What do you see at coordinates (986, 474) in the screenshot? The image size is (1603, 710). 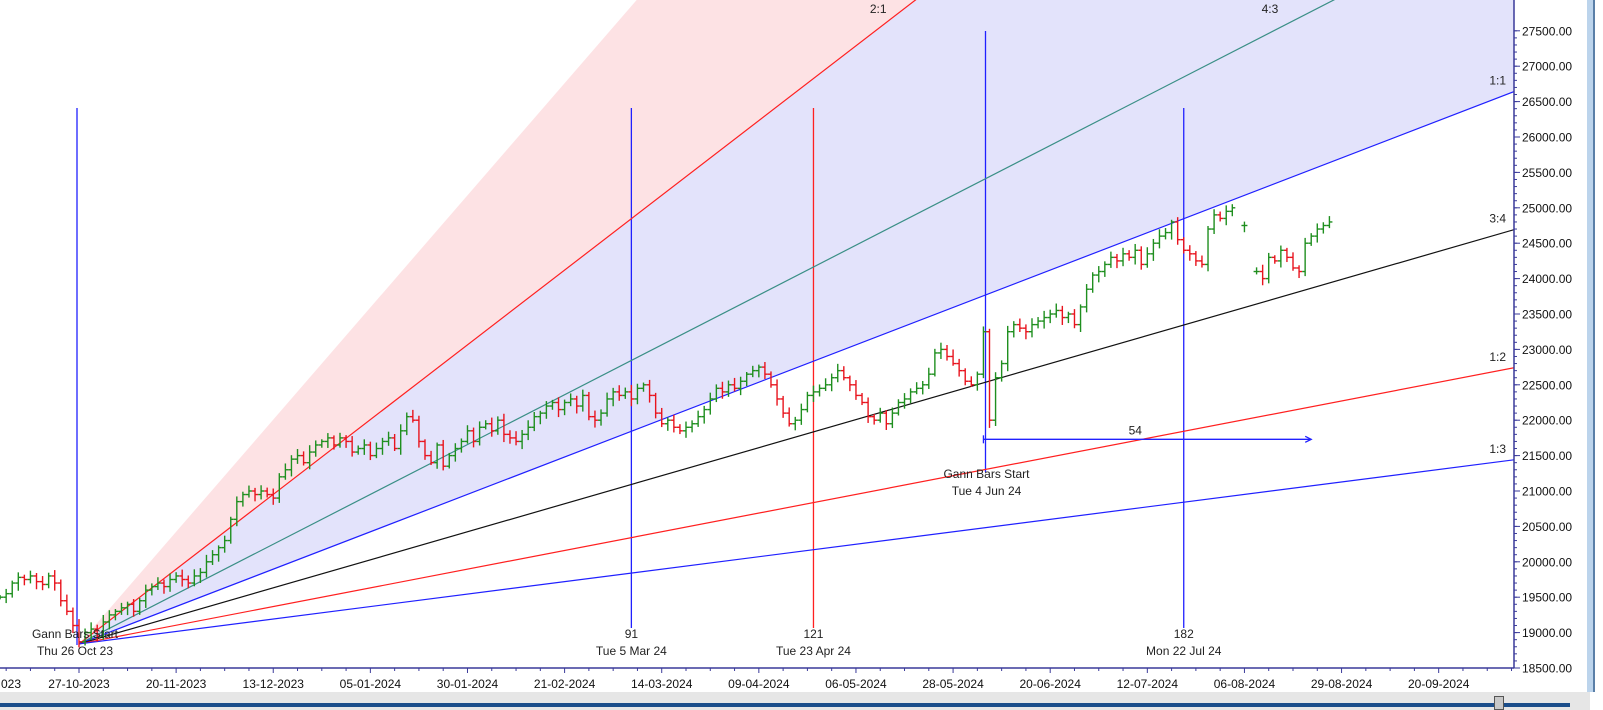 I see `second-gann-start-label-top: Gann Bars Start` at bounding box center [986, 474].